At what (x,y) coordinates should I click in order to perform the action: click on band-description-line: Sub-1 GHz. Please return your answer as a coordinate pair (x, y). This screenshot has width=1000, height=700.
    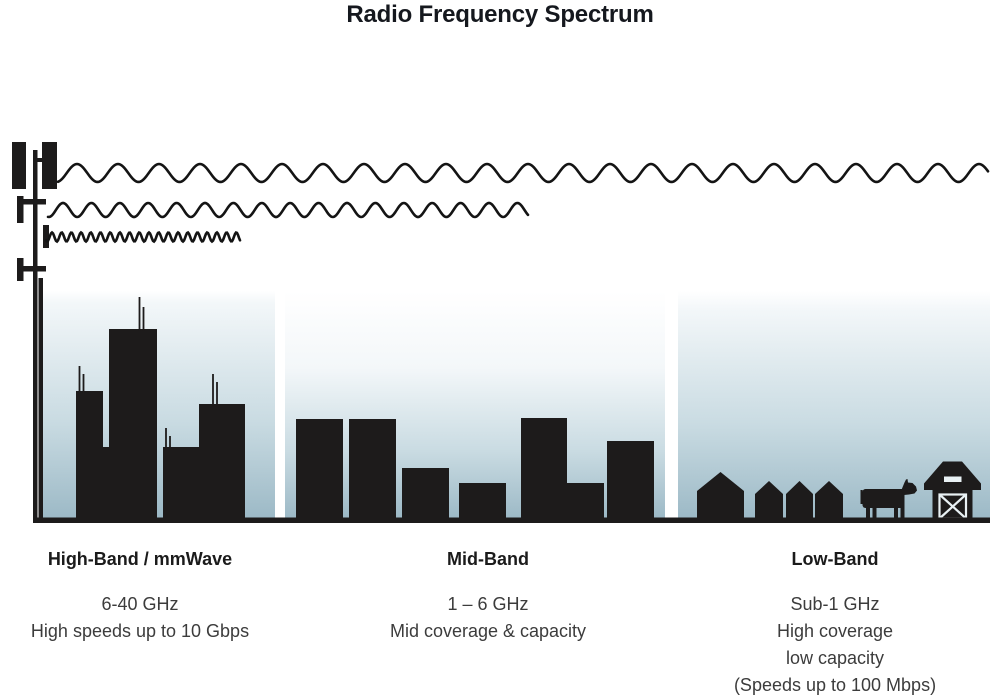
    Looking at the image, I should click on (835, 604).